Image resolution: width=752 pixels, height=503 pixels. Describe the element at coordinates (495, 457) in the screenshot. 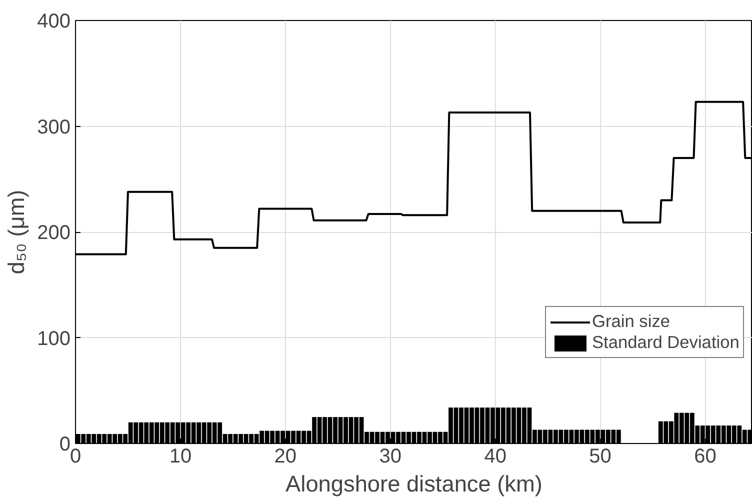

I see `x-tick-label: 40` at that location.